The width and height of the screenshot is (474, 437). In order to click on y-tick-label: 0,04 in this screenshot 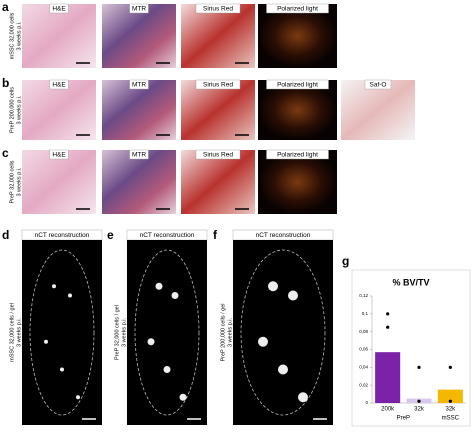, I will do `click(363, 367)`.